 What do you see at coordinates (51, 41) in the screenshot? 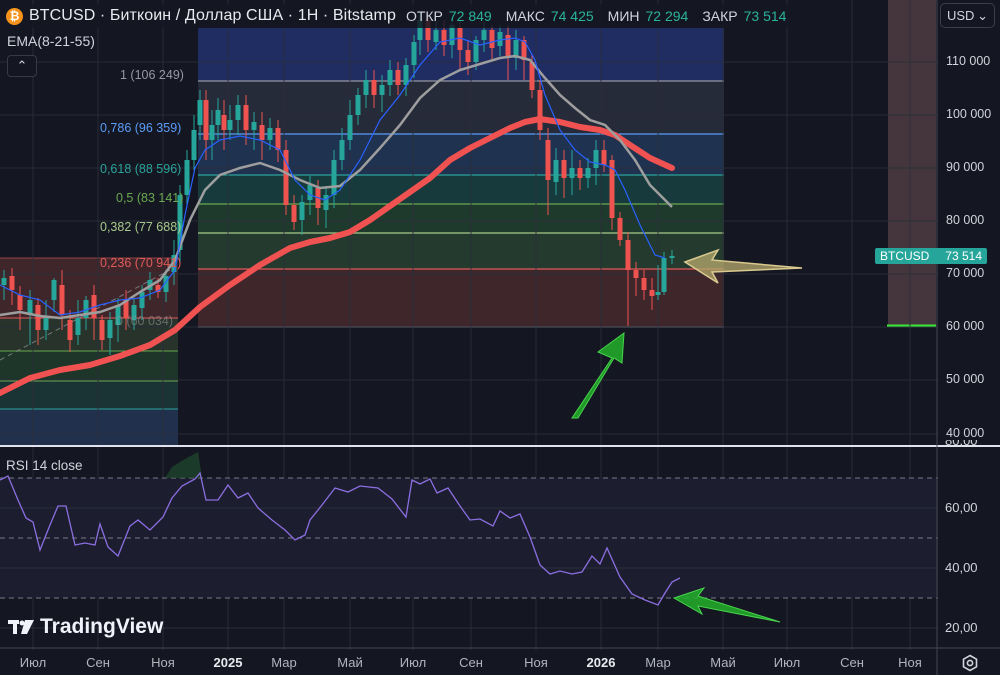
I see `ema-indicator-label: EMA(8-21-55)` at bounding box center [51, 41].